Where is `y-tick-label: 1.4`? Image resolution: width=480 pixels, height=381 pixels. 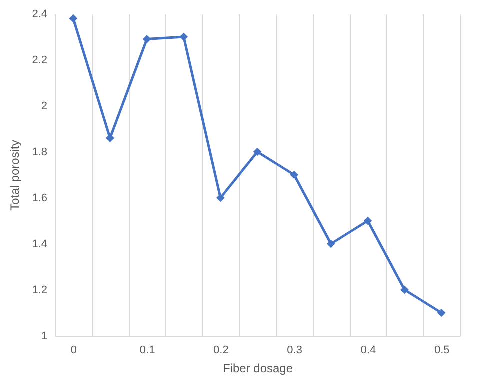
y-tick-label: 1.4 is located at coordinates (40, 244).